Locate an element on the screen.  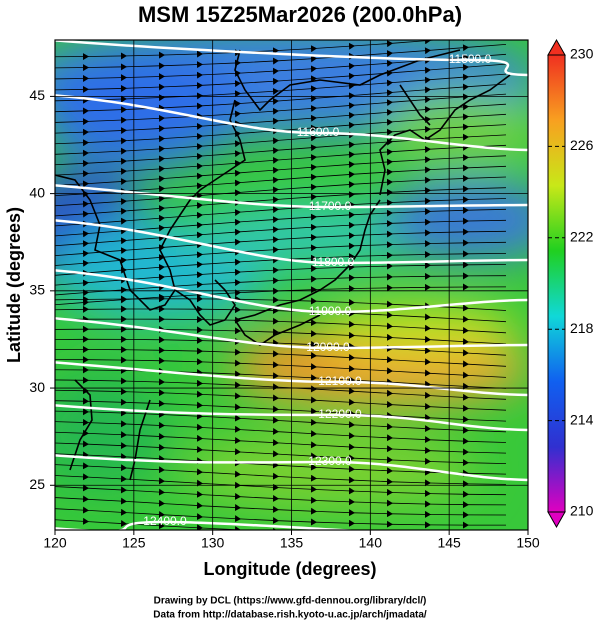
colorbar-scale is located at coordinates (556, 283).